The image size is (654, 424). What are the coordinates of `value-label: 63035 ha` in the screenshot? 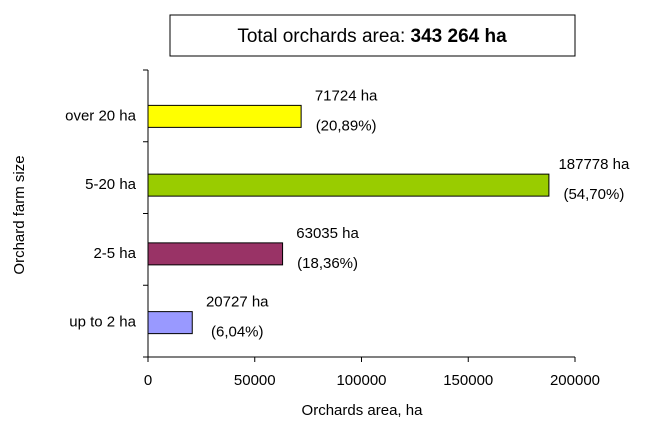 It's located at (327, 233).